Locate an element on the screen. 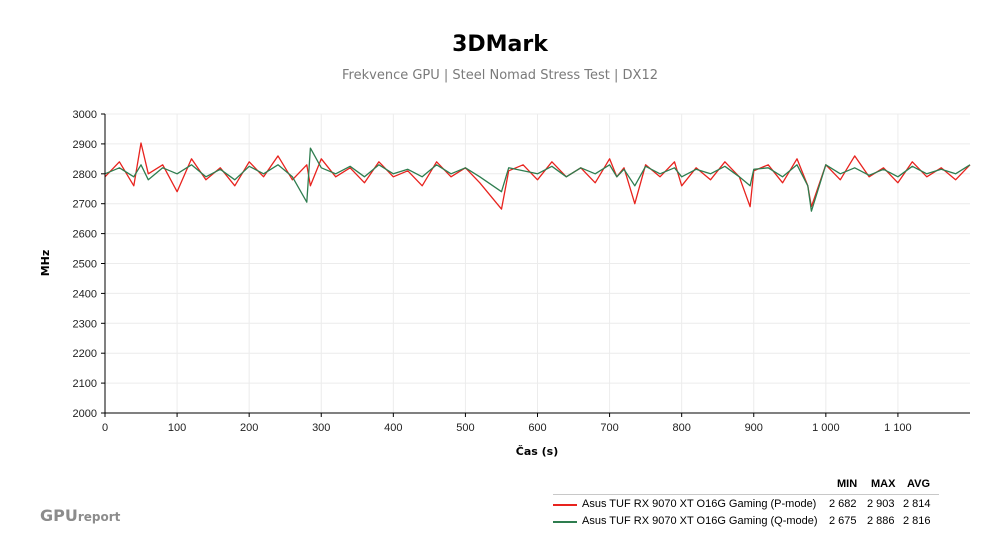 The image size is (1000, 550). y-tick-label: 3000 is located at coordinates (85, 115).